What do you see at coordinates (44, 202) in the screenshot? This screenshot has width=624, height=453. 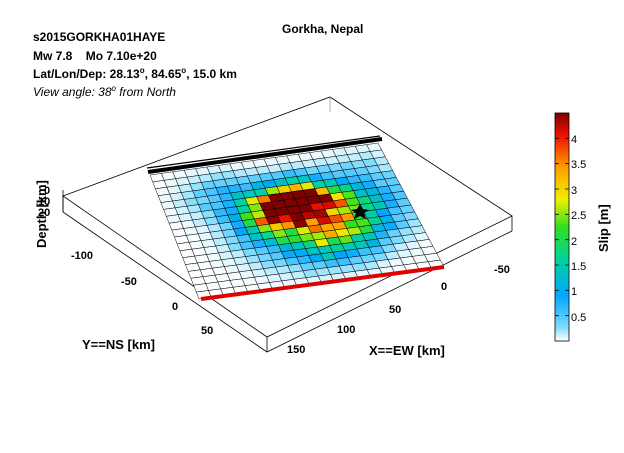 I see `depth-tick-label: 10` at bounding box center [44, 202].